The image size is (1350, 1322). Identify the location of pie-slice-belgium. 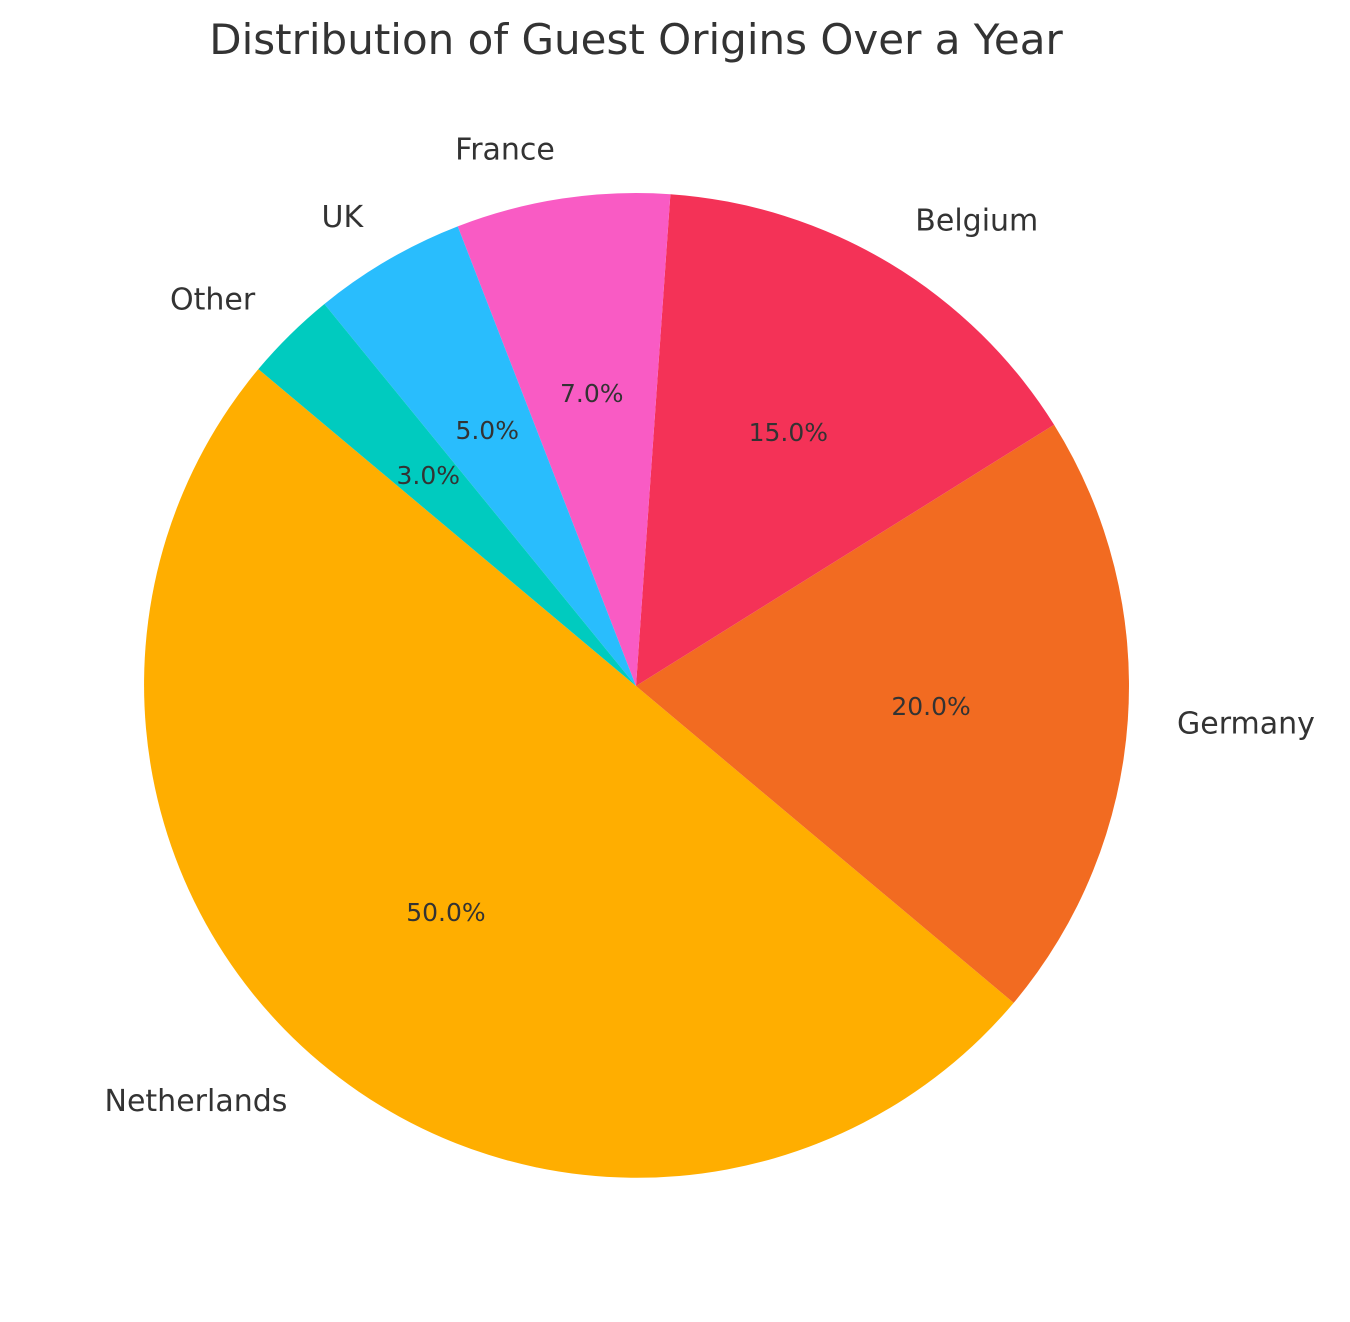
(845, 440).